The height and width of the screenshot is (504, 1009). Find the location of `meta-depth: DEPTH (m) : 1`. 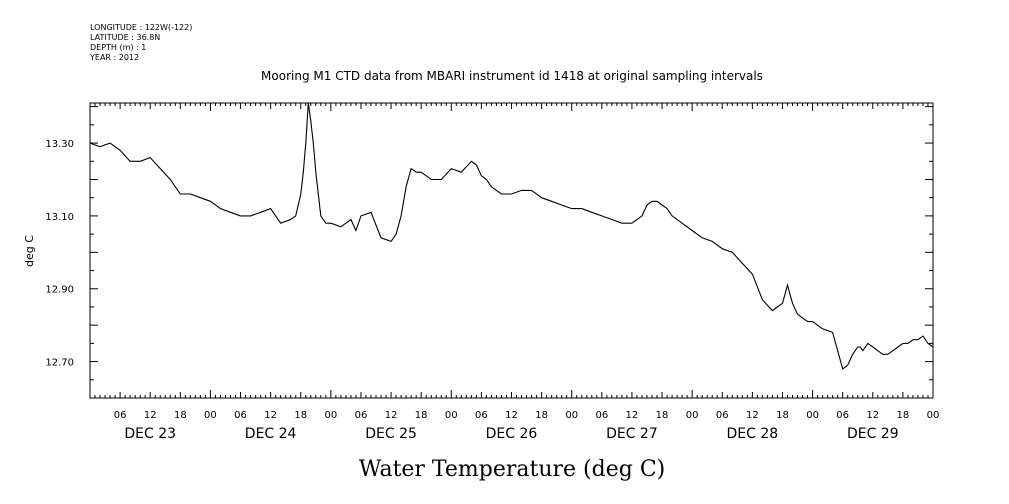

meta-depth: DEPTH (m) : 1 is located at coordinates (118, 47).